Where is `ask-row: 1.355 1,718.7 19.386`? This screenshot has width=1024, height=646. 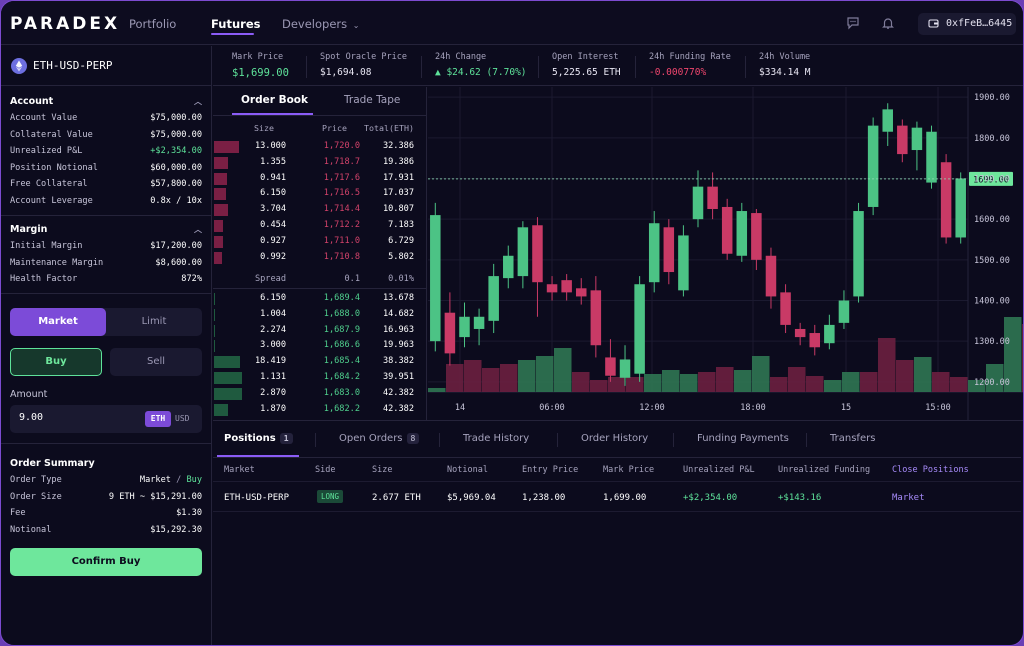 ask-row: 1.355 1,718.7 19.386 is located at coordinates (319, 163).